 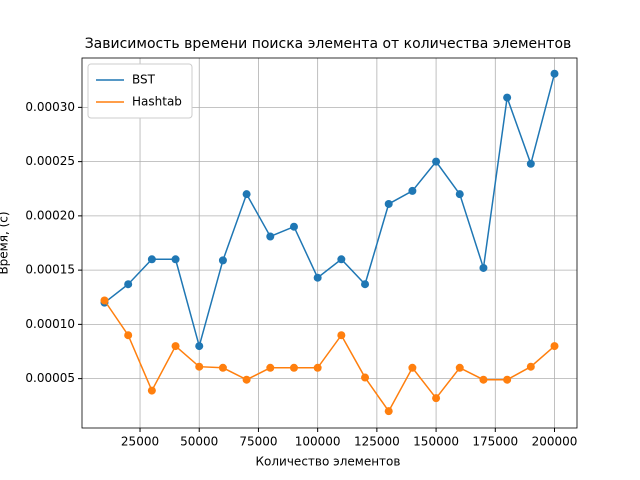 I want to click on x-axis-label: Количество элементов, so click(x=328, y=462).